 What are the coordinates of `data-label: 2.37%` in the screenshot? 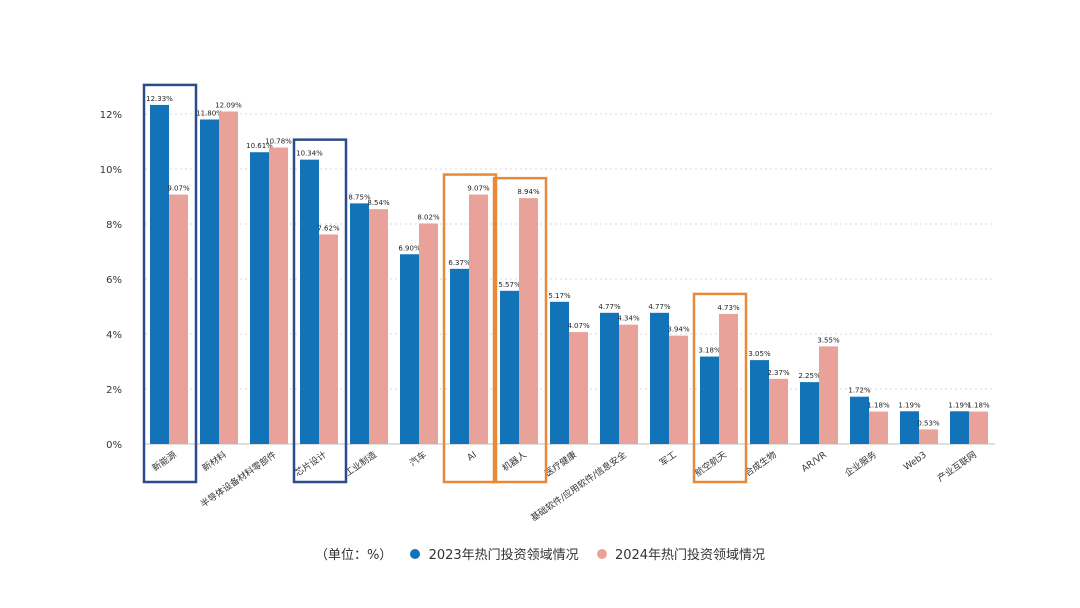 It's located at (778, 373).